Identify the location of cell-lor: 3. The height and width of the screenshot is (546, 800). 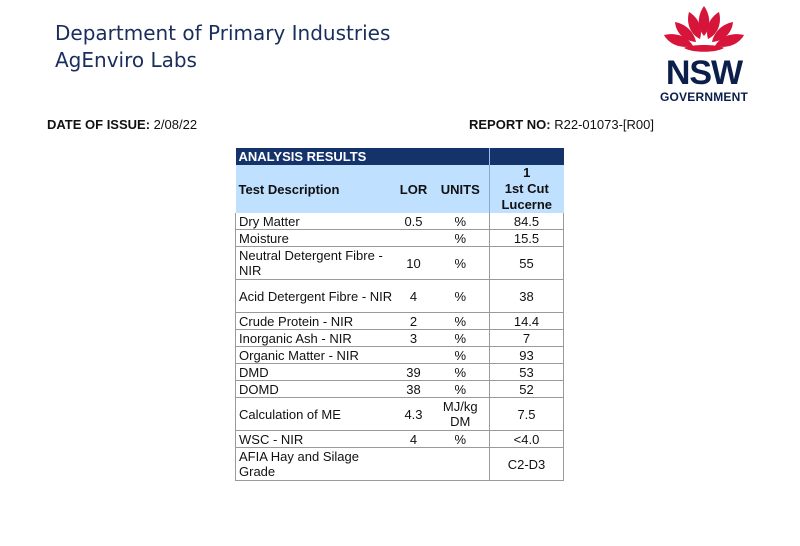
(413, 338).